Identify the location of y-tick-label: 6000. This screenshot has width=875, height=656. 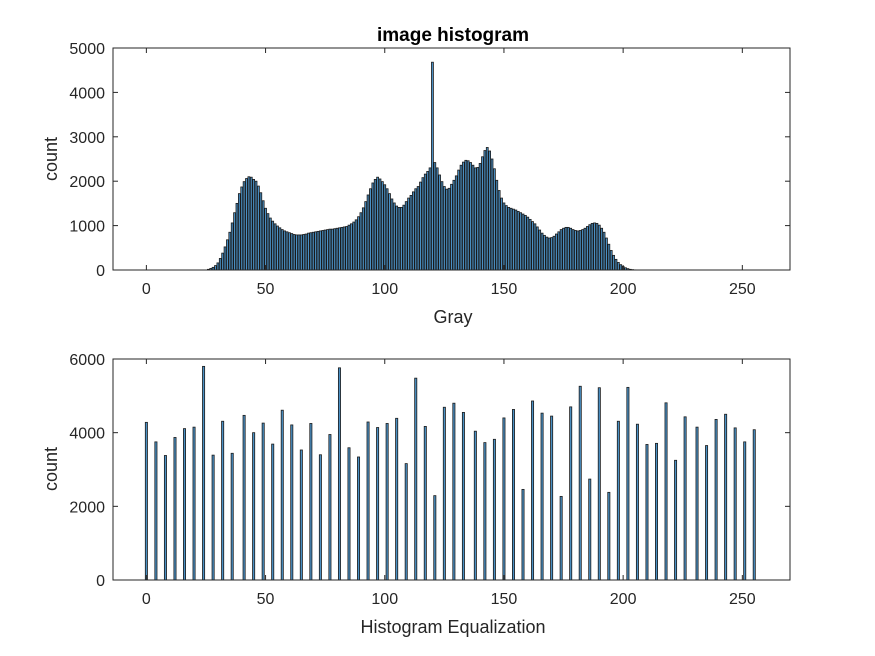
(87, 360).